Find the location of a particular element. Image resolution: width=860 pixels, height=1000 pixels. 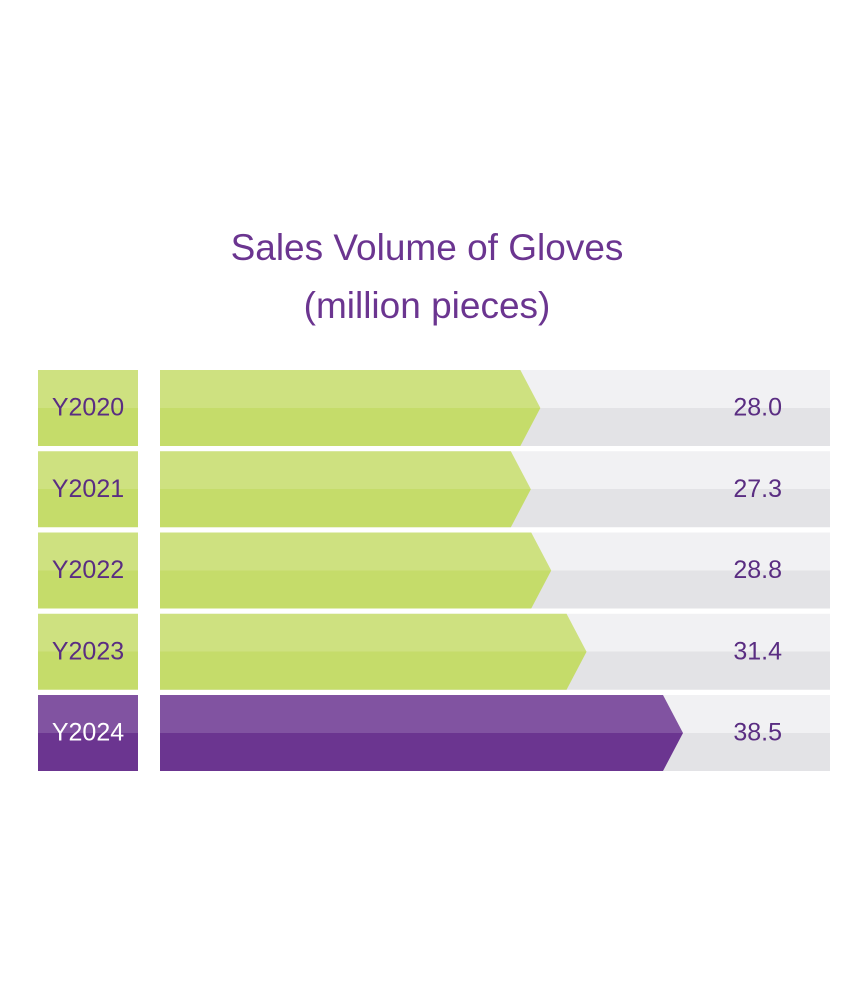

category-label: Y2024 is located at coordinates (88, 733).